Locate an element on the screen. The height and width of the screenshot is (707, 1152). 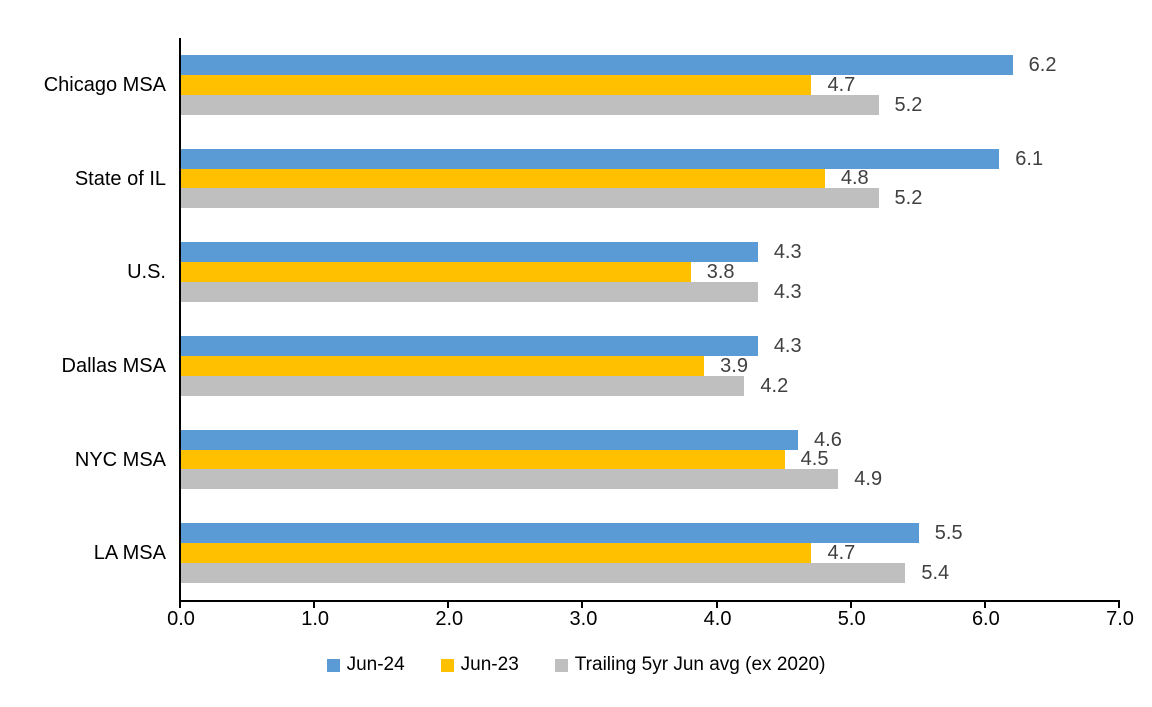
x-tick-label: 3.0 is located at coordinates (583, 619).